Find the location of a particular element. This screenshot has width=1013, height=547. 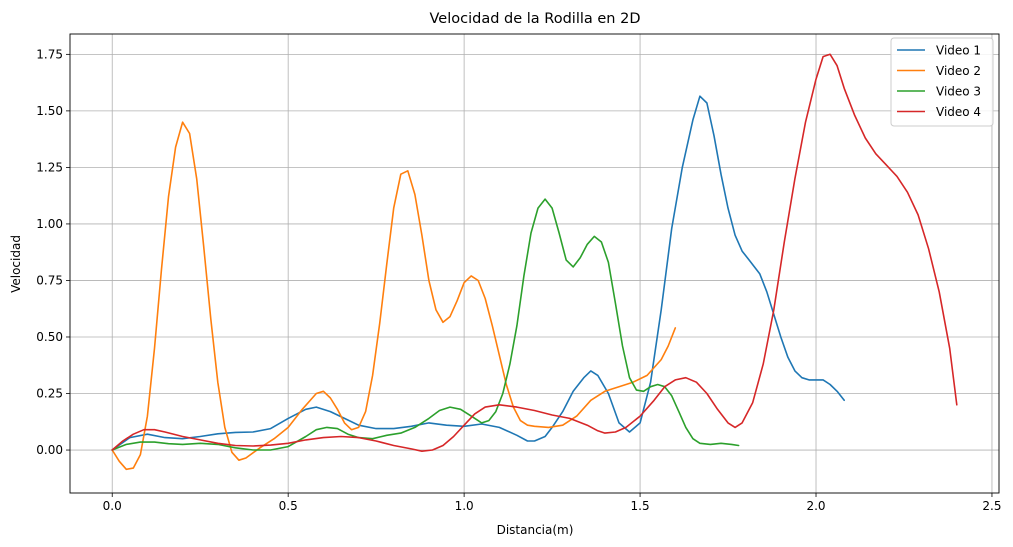

x-tick-label: 1.5 is located at coordinates (640, 506).